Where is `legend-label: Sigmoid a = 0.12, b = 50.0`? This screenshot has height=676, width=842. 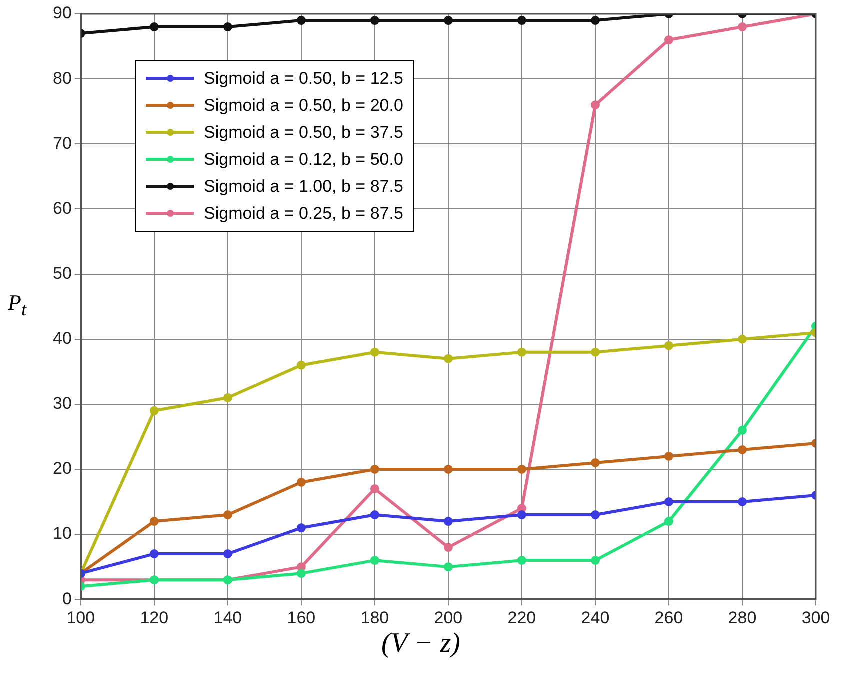
legend-label: Sigmoid a = 0.12, b = 50.0 is located at coordinates (304, 160).